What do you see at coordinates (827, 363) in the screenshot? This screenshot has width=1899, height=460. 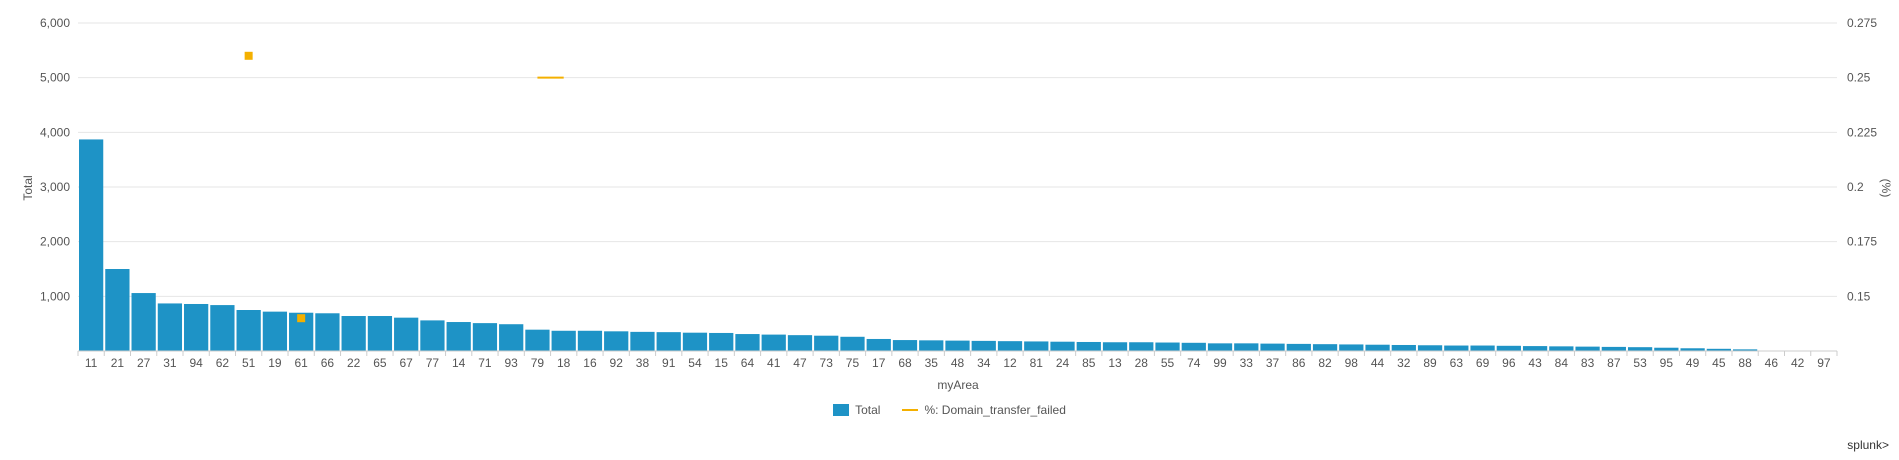 I see `x-tick-label: 73` at bounding box center [827, 363].